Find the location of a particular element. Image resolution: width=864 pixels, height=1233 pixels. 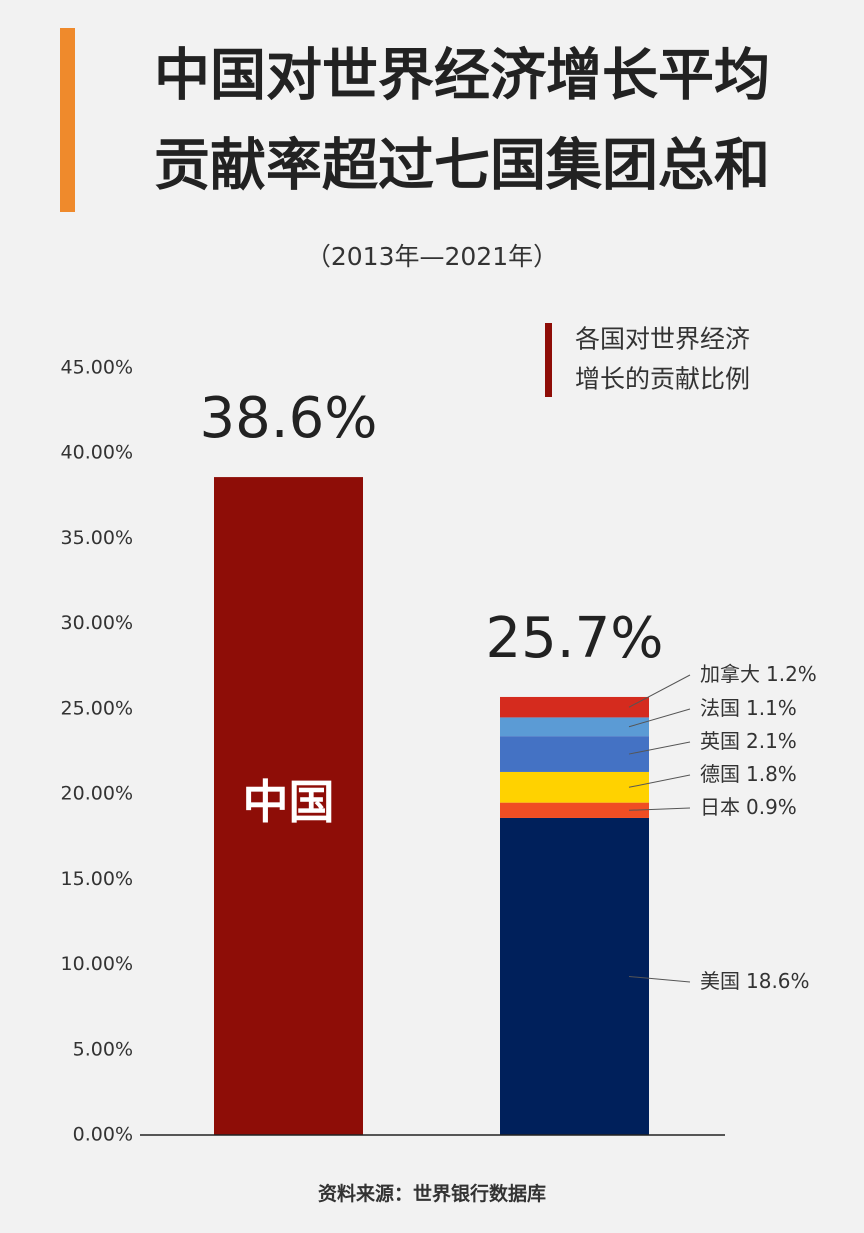

segment-label: 加拿大 1.2% is located at coordinates (758, 674).